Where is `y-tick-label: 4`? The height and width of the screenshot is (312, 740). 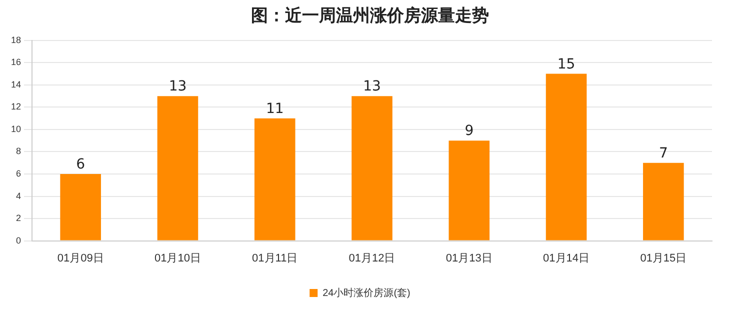 y-tick-label: 4 is located at coordinates (19, 195).